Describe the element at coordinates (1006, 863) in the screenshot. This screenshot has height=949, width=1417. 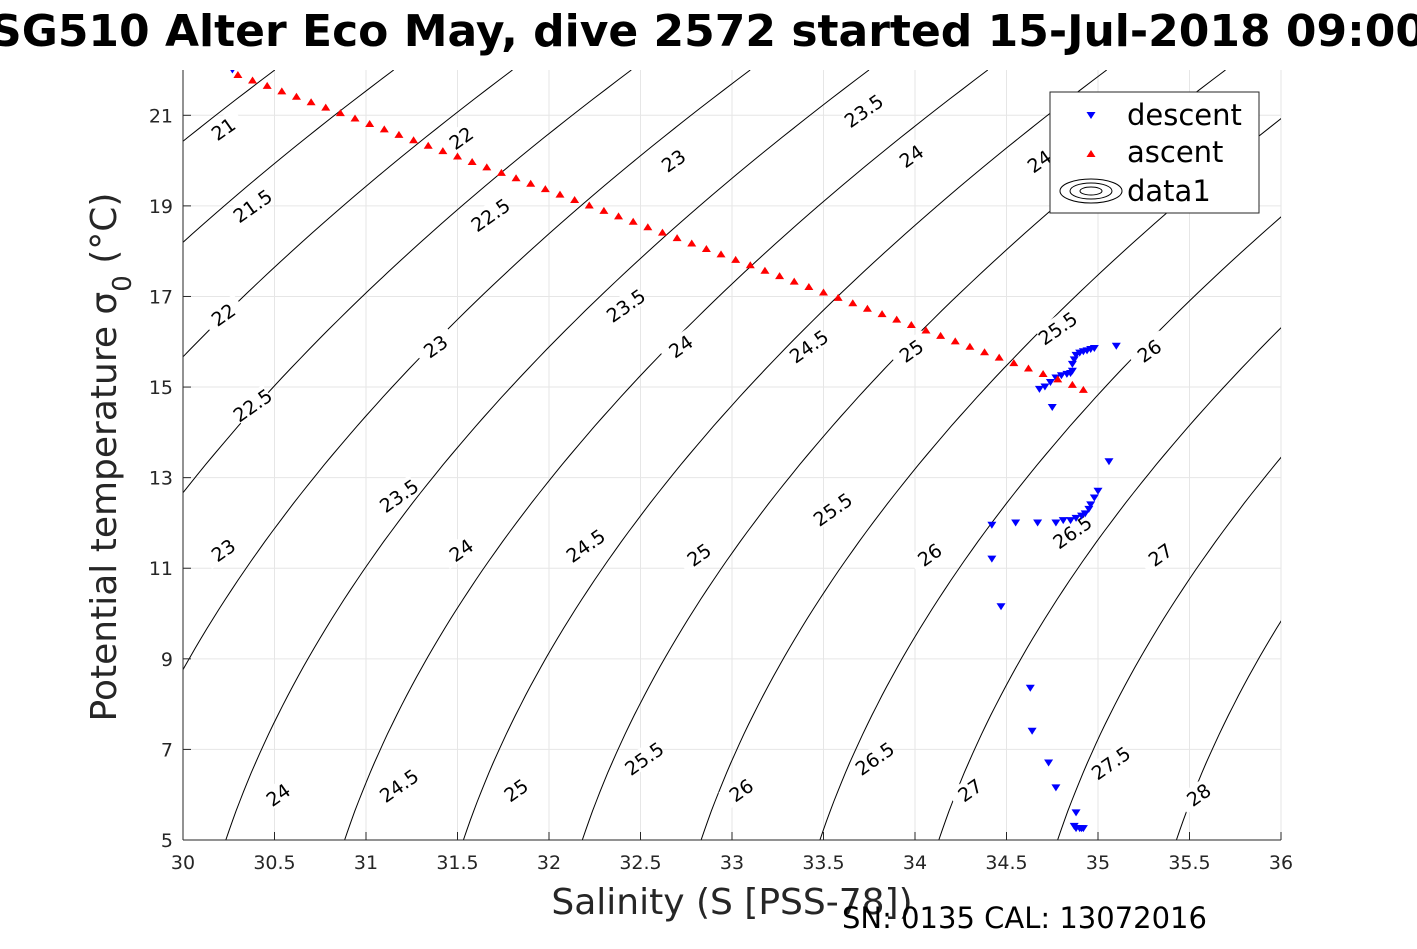
I see `x-tick-label: 34.5` at that location.